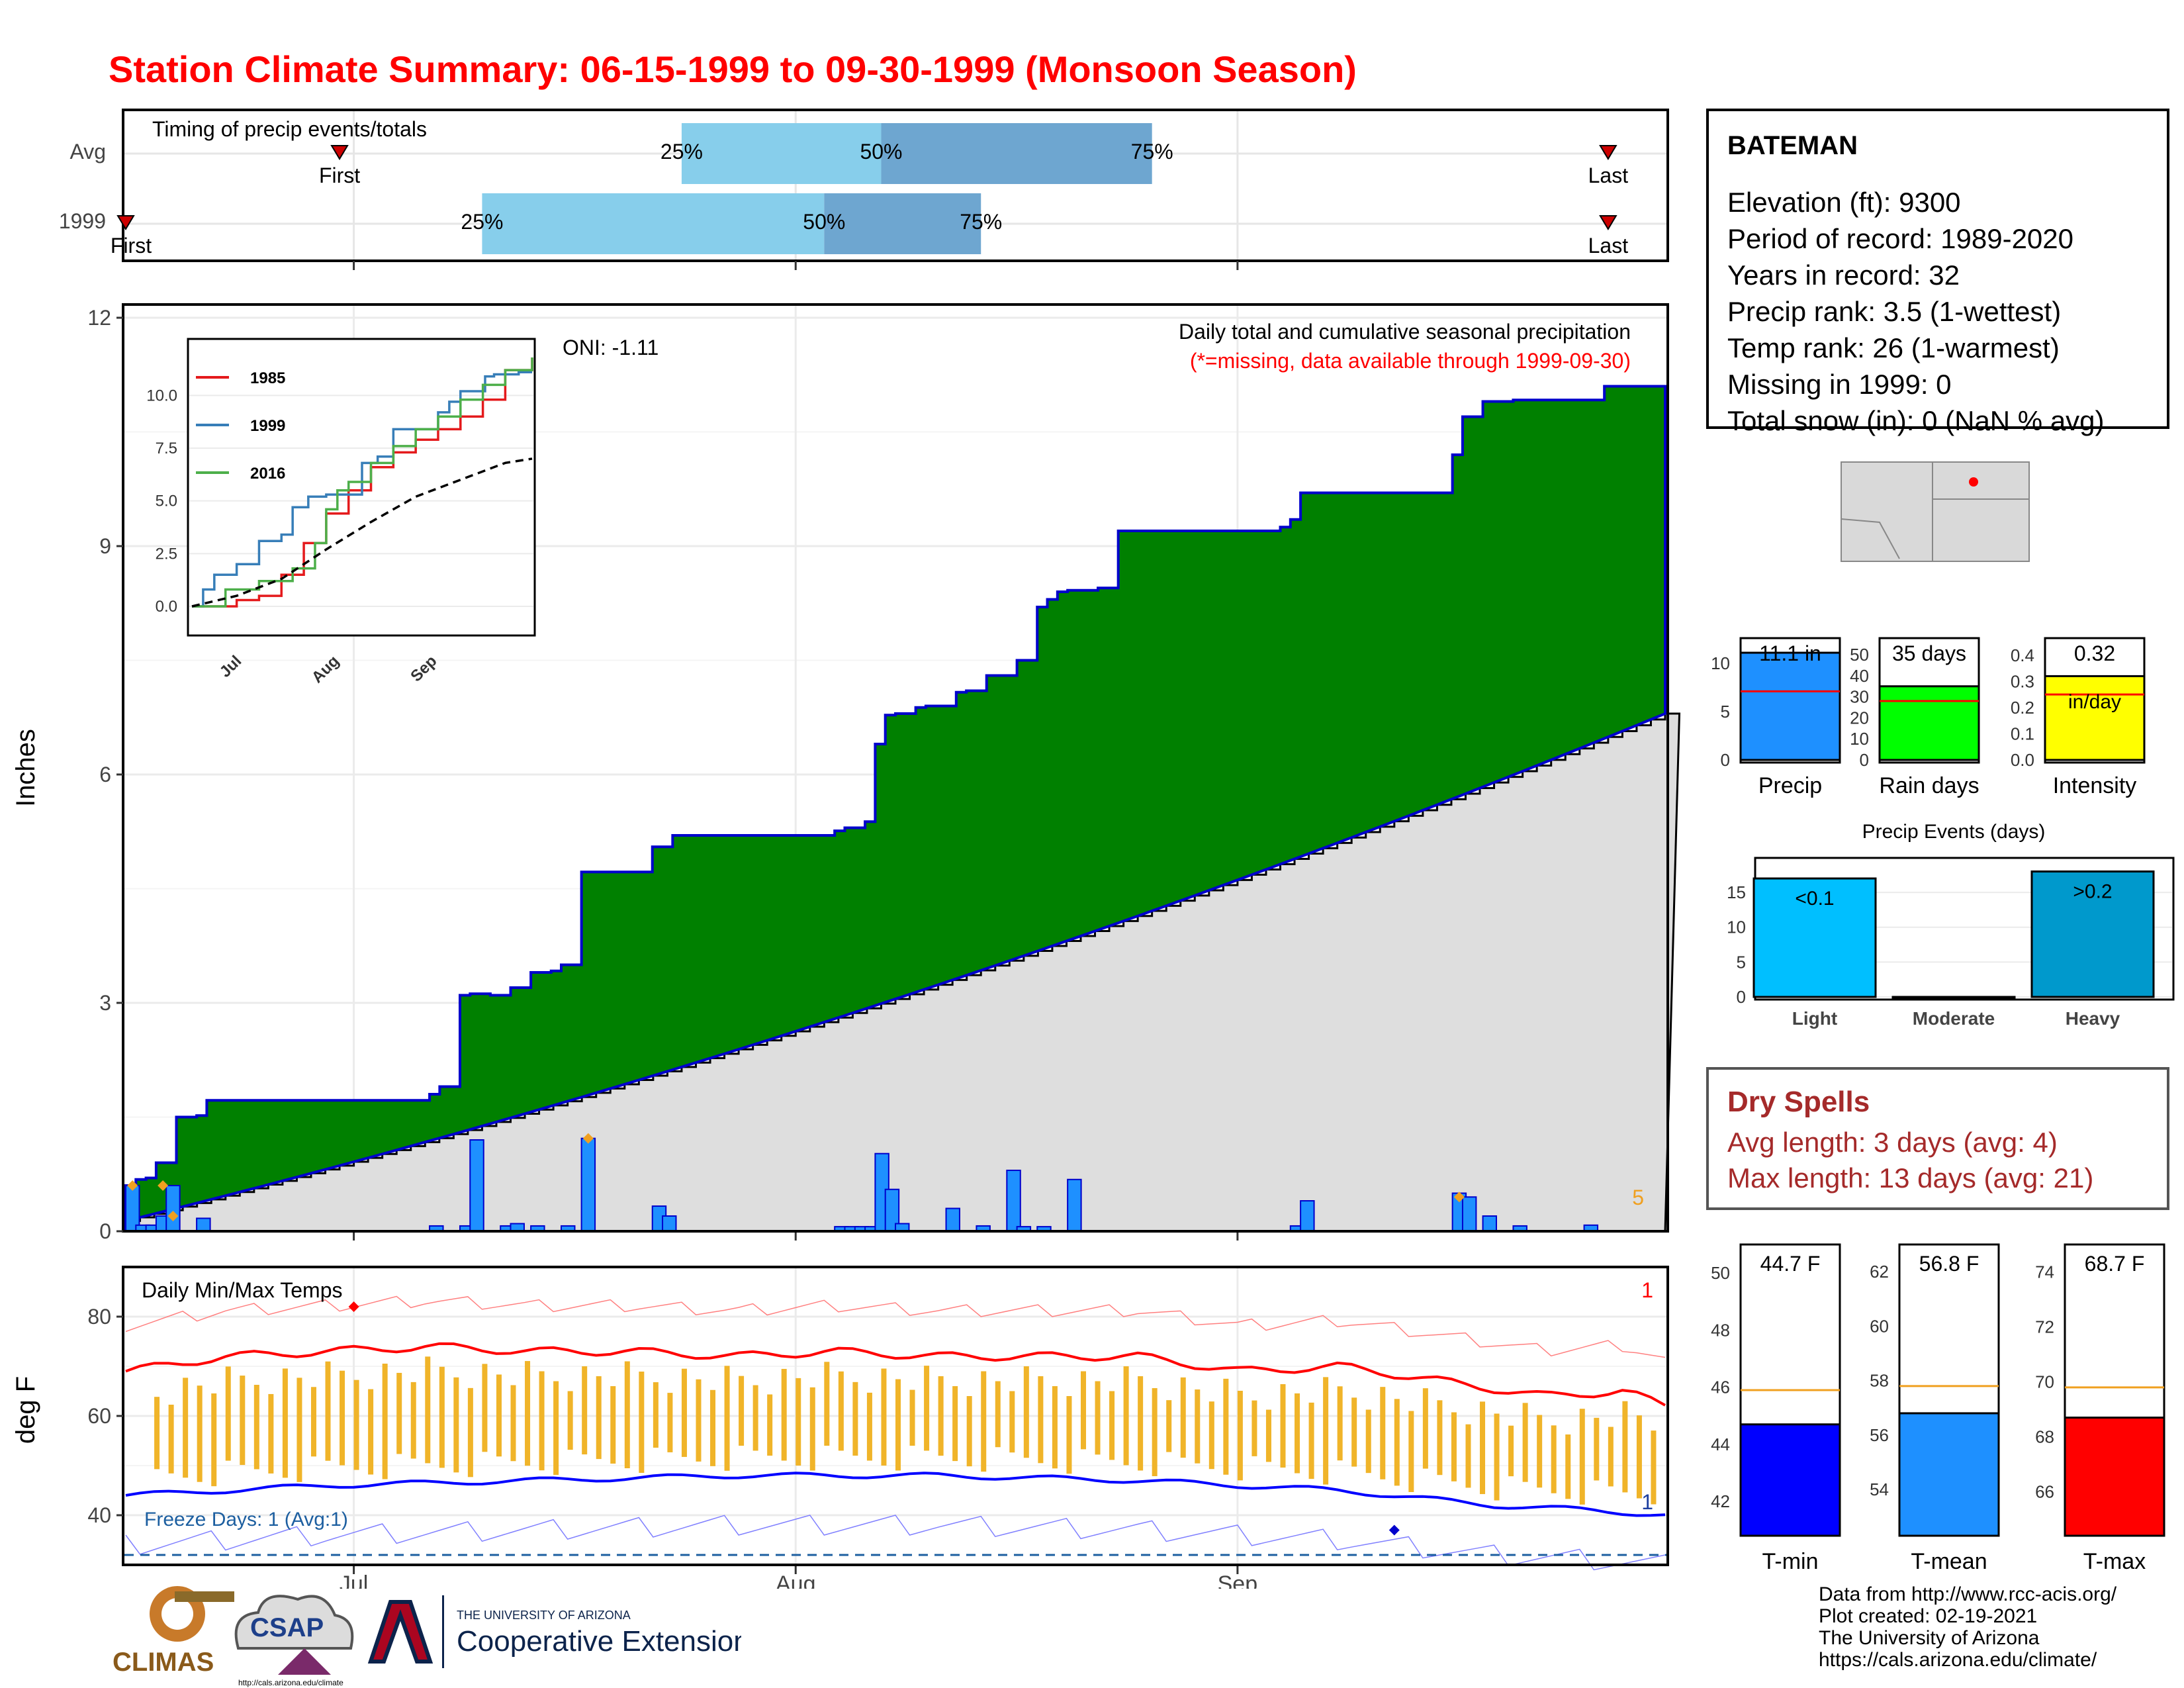  What do you see at coordinates (2092, 934) in the screenshot?
I see `events-bar-heavy` at bounding box center [2092, 934].